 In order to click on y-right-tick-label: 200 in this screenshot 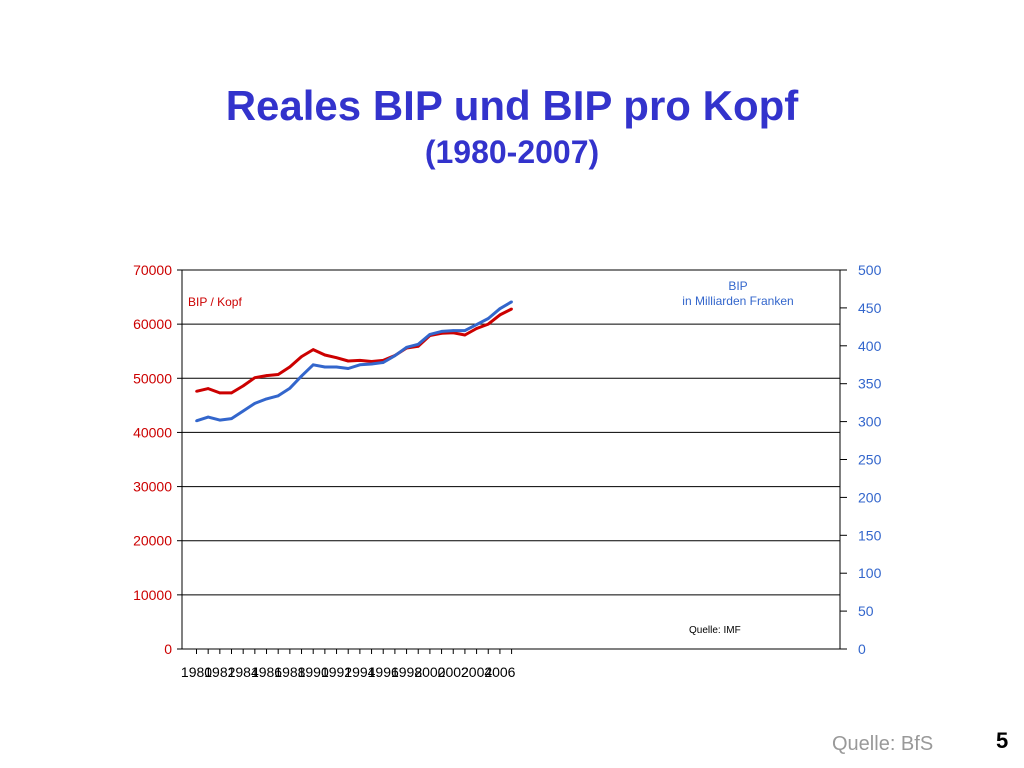, I will do `click(870, 497)`.